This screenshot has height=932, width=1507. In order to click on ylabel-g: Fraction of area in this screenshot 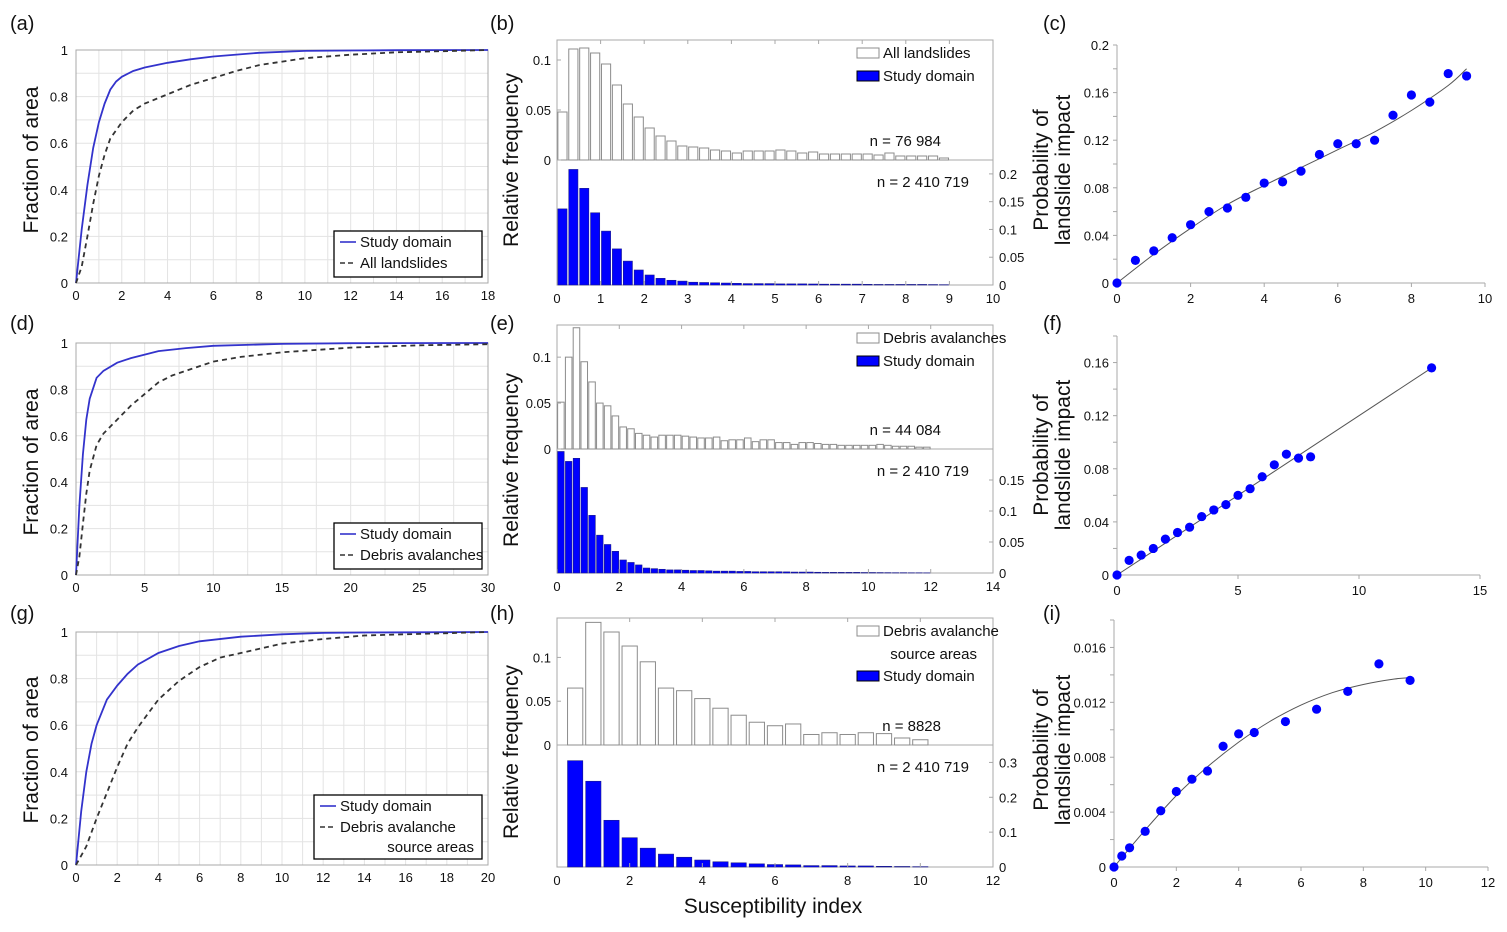, I will do `click(31, 749)`.